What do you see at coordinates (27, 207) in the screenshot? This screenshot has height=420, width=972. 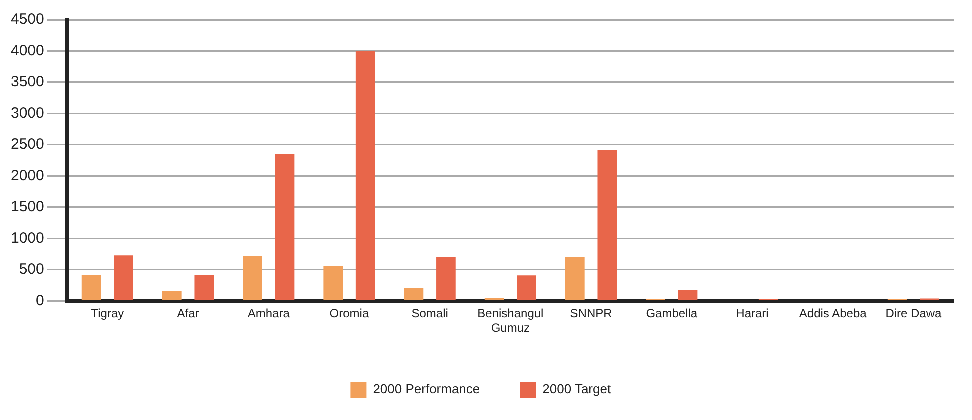 I see `y-tick-label: 1500` at bounding box center [27, 207].